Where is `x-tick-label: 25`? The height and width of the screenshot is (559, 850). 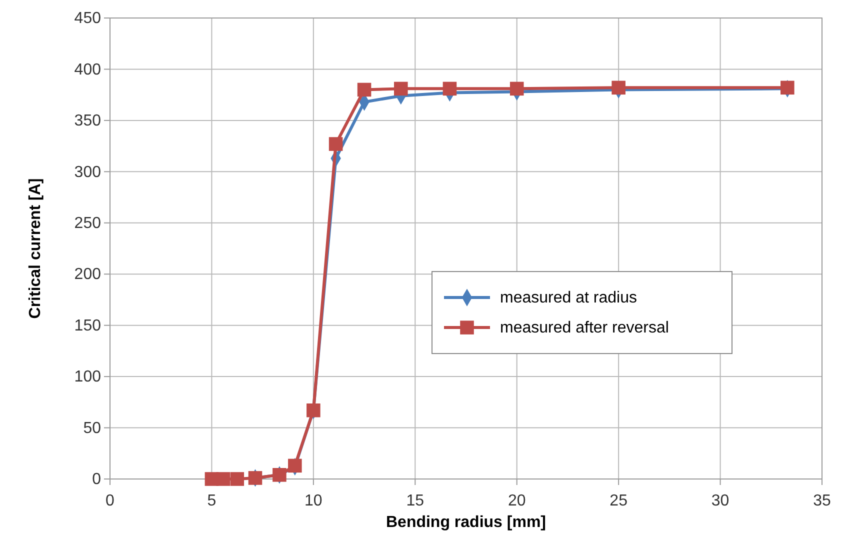
x-tick-label: 25 is located at coordinates (619, 501).